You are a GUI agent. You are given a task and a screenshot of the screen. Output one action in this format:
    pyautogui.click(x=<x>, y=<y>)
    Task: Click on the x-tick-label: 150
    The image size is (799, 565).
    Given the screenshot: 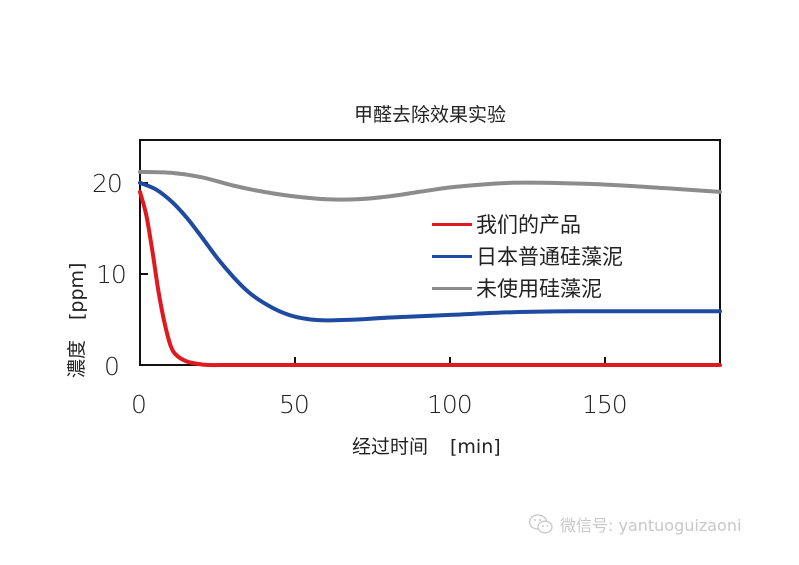 What is the action you would take?
    pyautogui.click(x=605, y=404)
    